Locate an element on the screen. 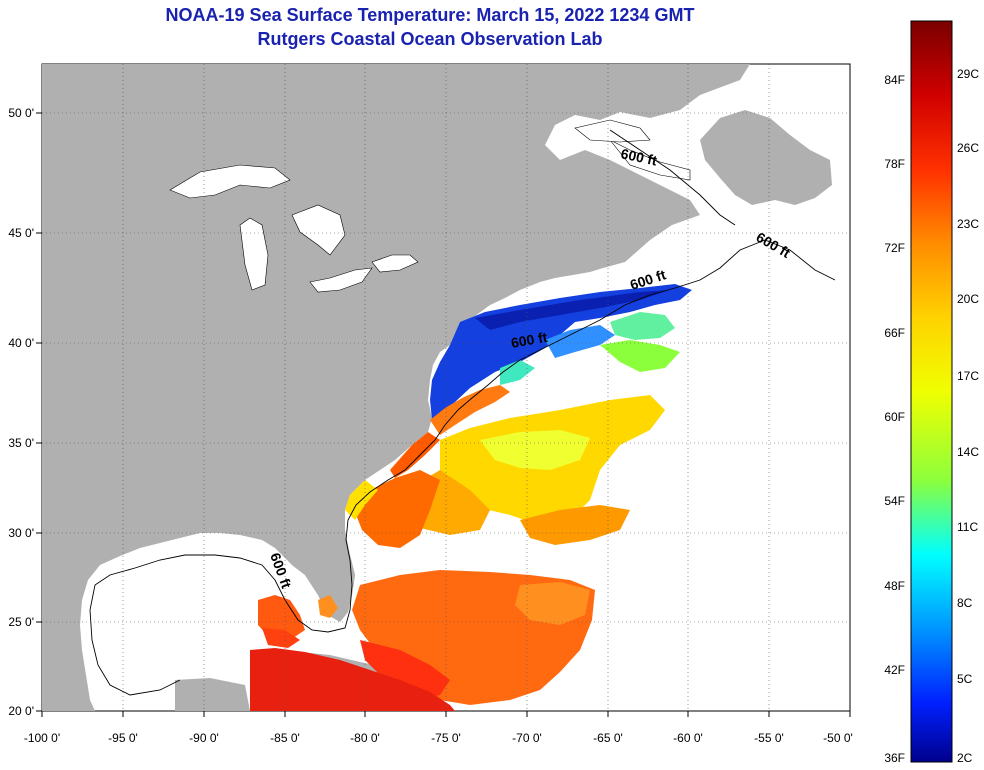  colorbar-c-label: 11C is located at coordinates (967, 527).